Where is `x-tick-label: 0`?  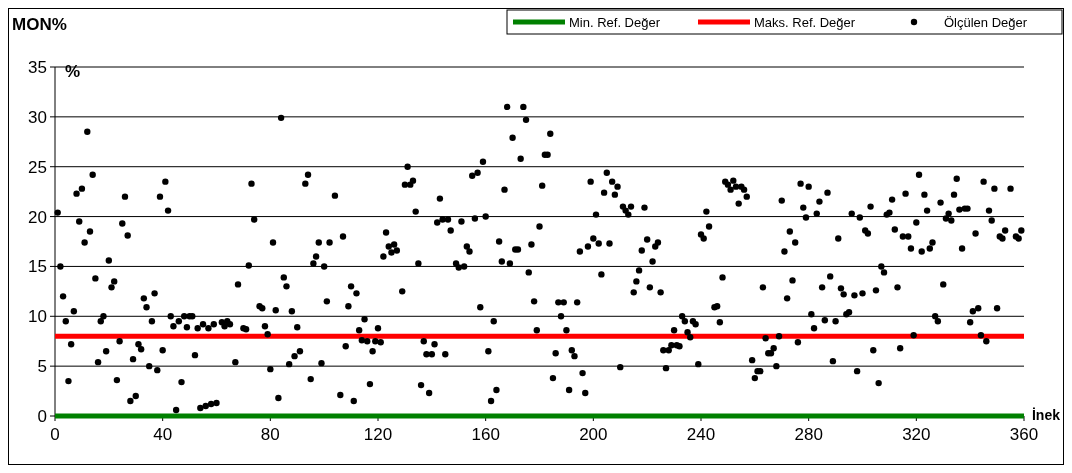 x-tick-label: 0 is located at coordinates (55, 434).